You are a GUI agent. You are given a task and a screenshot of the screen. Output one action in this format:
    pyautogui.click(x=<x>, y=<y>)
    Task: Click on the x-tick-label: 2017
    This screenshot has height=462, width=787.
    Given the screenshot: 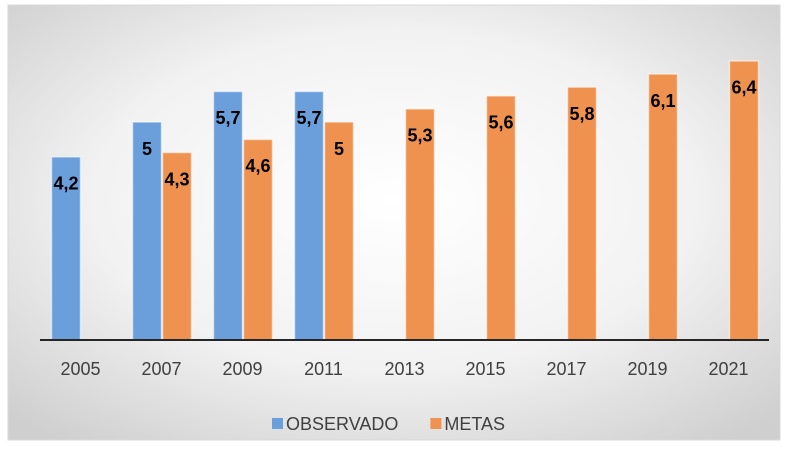 What is the action you would take?
    pyautogui.click(x=566, y=369)
    